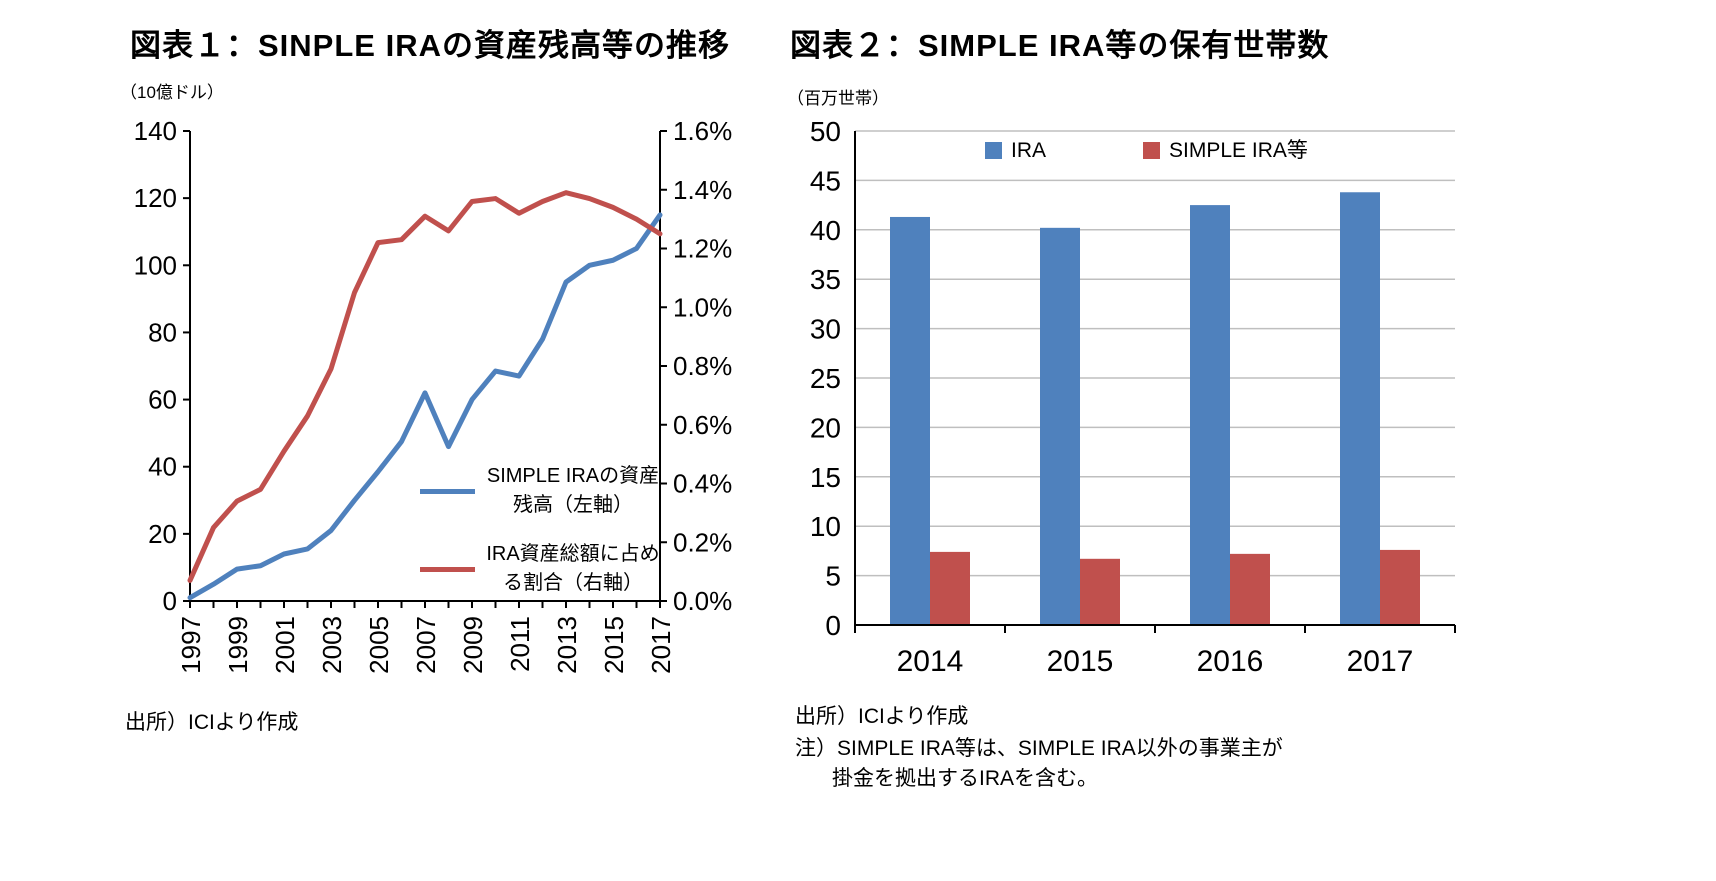 Image resolution: width=1716 pixels, height=881 pixels. I want to click on right-axis-tick-label: 1.4%, so click(702, 190).